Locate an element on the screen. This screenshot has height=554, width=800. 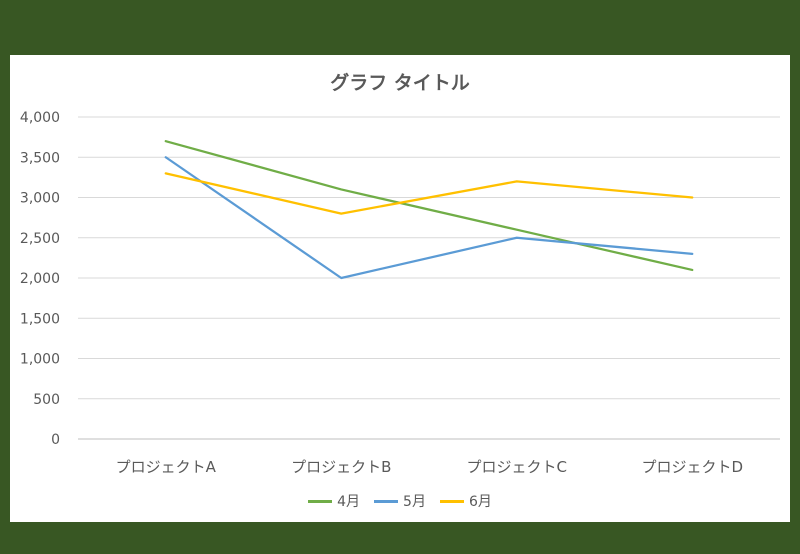
y-tick-label: 500 is located at coordinates (46, 400).